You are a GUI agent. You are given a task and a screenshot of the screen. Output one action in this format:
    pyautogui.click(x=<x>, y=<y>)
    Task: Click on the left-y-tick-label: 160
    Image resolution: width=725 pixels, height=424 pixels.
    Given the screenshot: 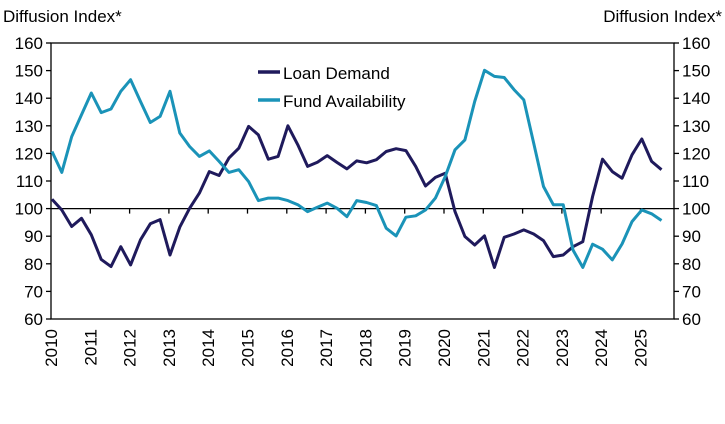 What is the action you would take?
    pyautogui.click(x=29, y=43)
    